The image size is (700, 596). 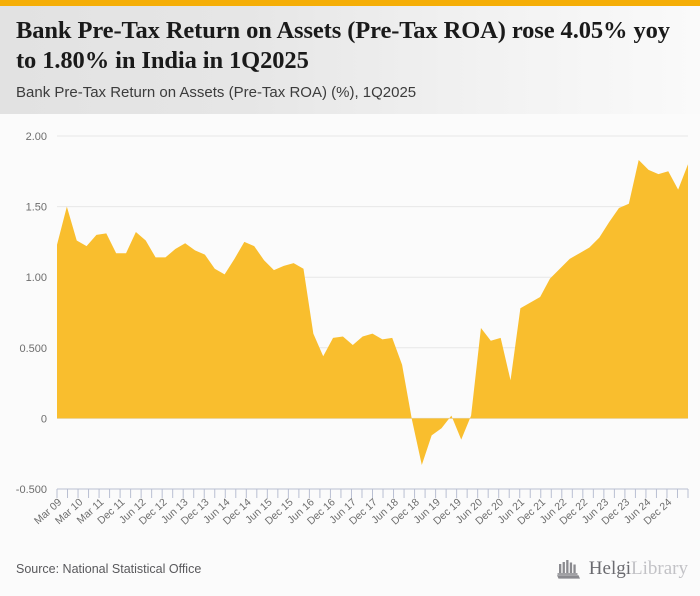 I want to click on helgi-library-logo: HelgiLibrary, so click(x=622, y=569).